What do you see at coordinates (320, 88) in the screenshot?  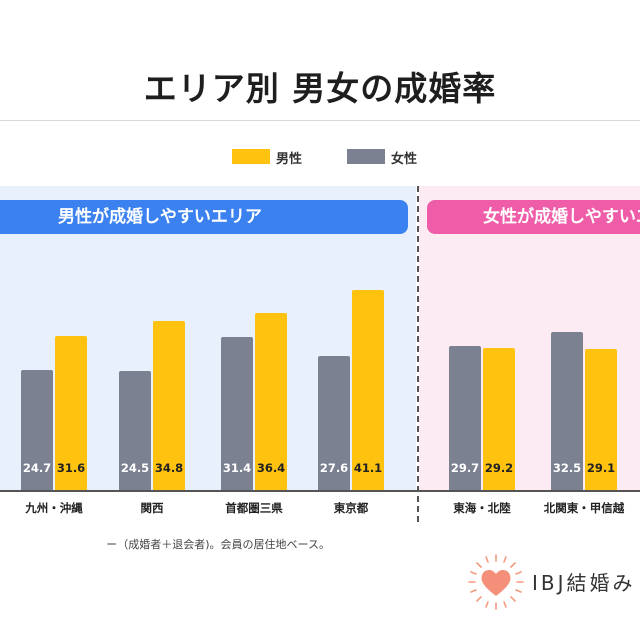 I see `chart-title: エリア別 男女の成婚率` at bounding box center [320, 88].